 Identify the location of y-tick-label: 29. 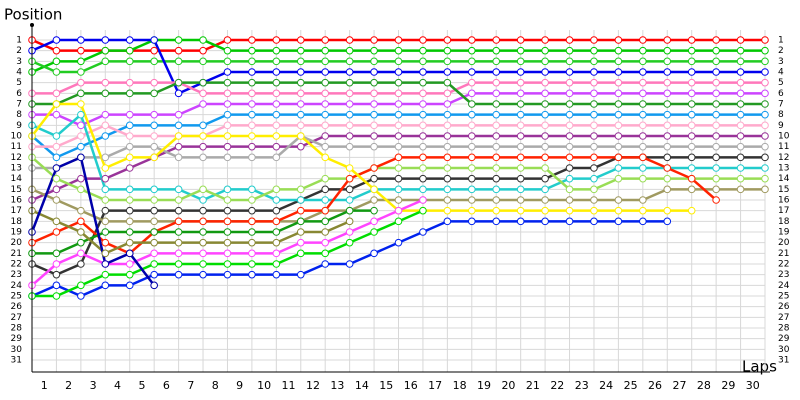
(17, 339).